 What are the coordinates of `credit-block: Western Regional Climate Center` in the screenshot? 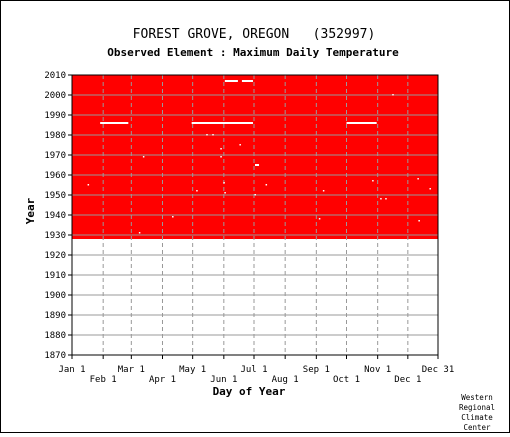 It's located at (477, 412).